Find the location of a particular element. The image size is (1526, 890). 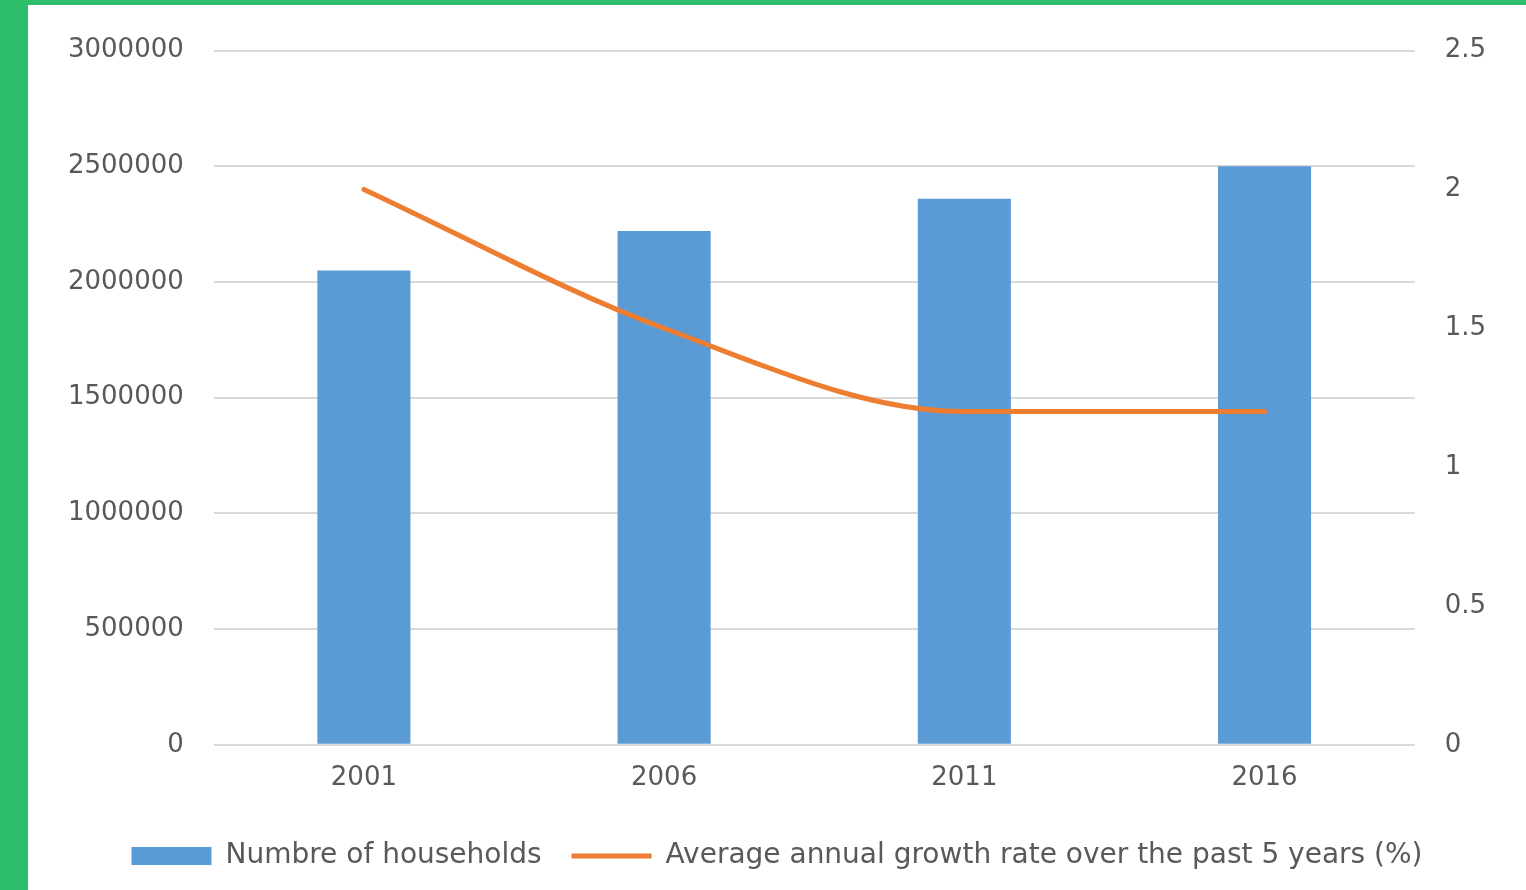

y-tick-label: 3000000 is located at coordinates (126, 48).